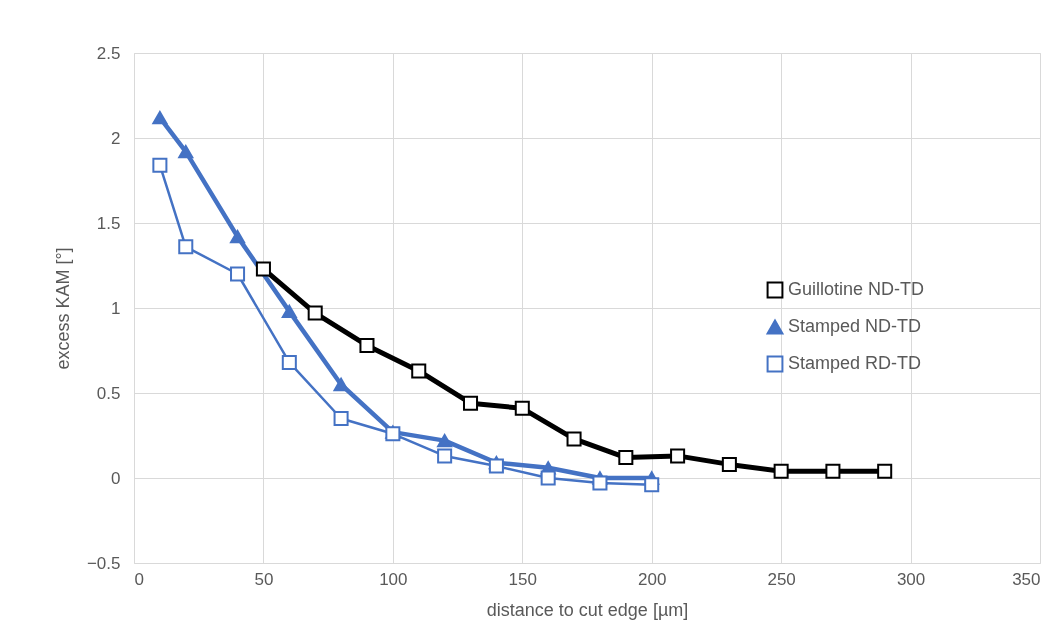 Image resolution: width=1061 pixels, height=626 pixels. Describe the element at coordinates (587, 609) in the screenshot. I see `x-axis-title: distance to cut edge [µm]` at that location.